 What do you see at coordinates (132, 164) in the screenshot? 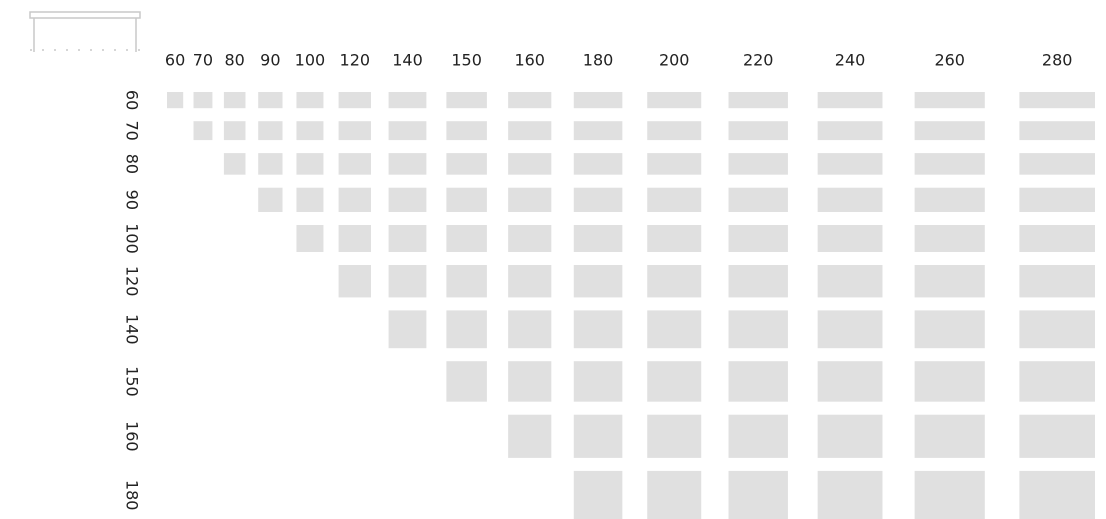
I see `row-label: 80` at bounding box center [132, 164].